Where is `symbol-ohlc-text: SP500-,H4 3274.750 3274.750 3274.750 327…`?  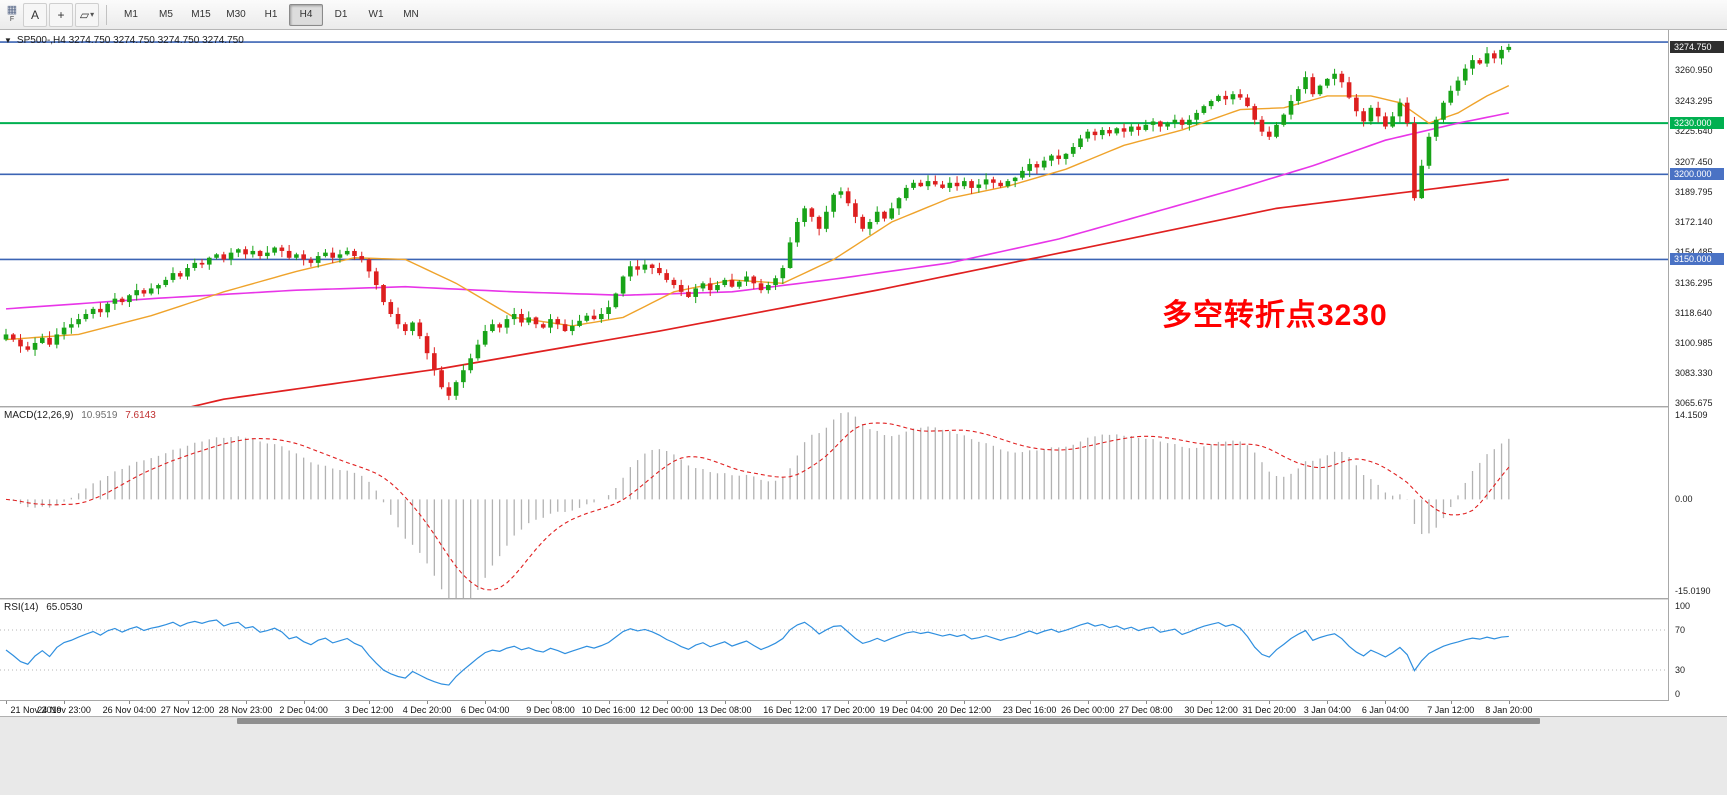
symbol-ohlc-text: SP500-,H4 3274.750 3274.750 3274.750 327… is located at coordinates (130, 40).